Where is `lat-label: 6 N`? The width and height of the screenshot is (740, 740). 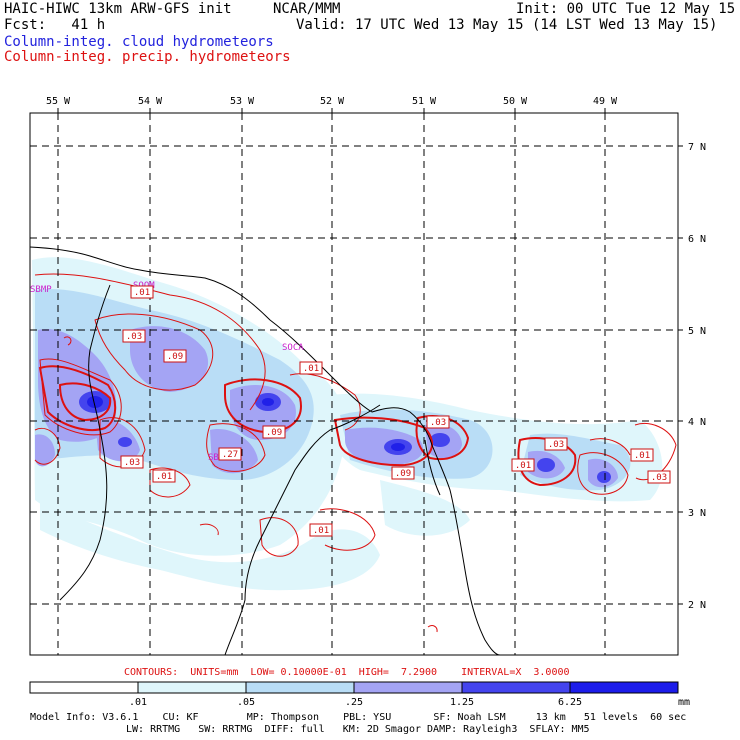 lat-label: 6 N is located at coordinates (697, 239).